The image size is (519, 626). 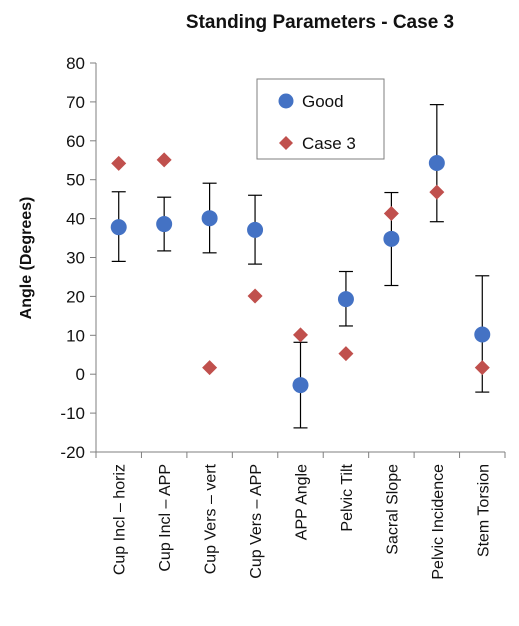 I want to click on legend-good-label: Good, so click(x=323, y=101).